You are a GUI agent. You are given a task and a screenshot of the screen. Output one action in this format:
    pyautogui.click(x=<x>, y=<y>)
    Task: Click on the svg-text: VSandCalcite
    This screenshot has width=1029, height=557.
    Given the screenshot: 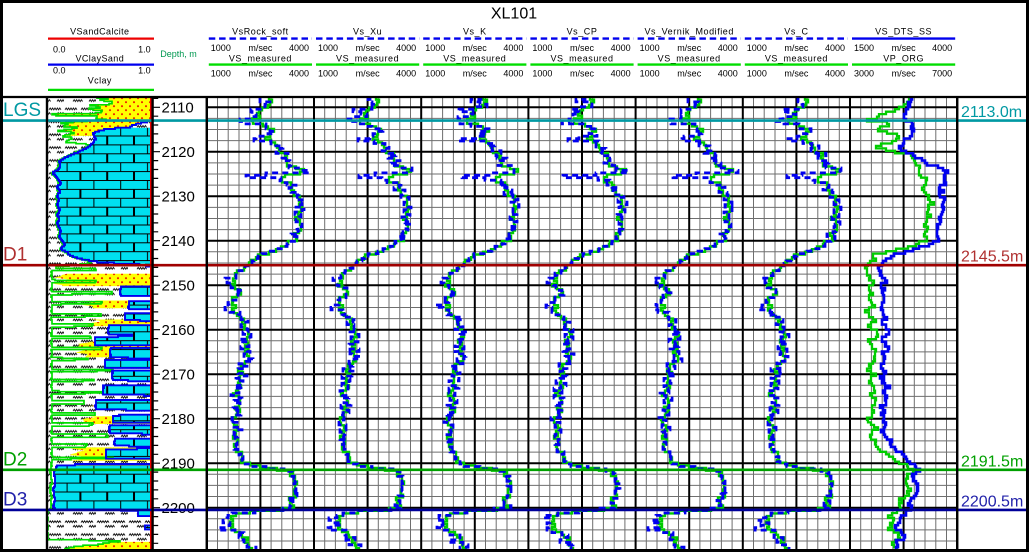 What is the action you would take?
    pyautogui.click(x=99, y=32)
    